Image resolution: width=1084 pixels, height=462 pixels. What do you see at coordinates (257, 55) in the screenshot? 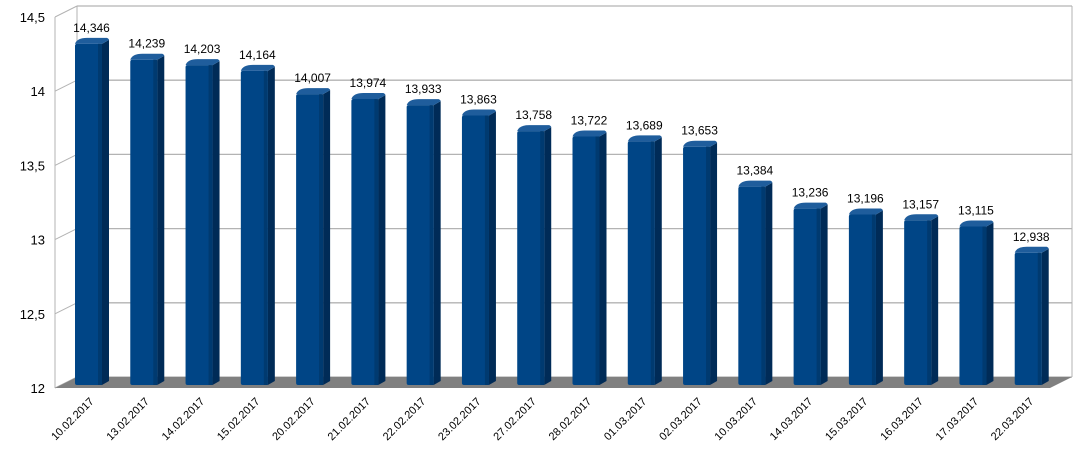
I see `value-label: 14,164` at bounding box center [257, 55].